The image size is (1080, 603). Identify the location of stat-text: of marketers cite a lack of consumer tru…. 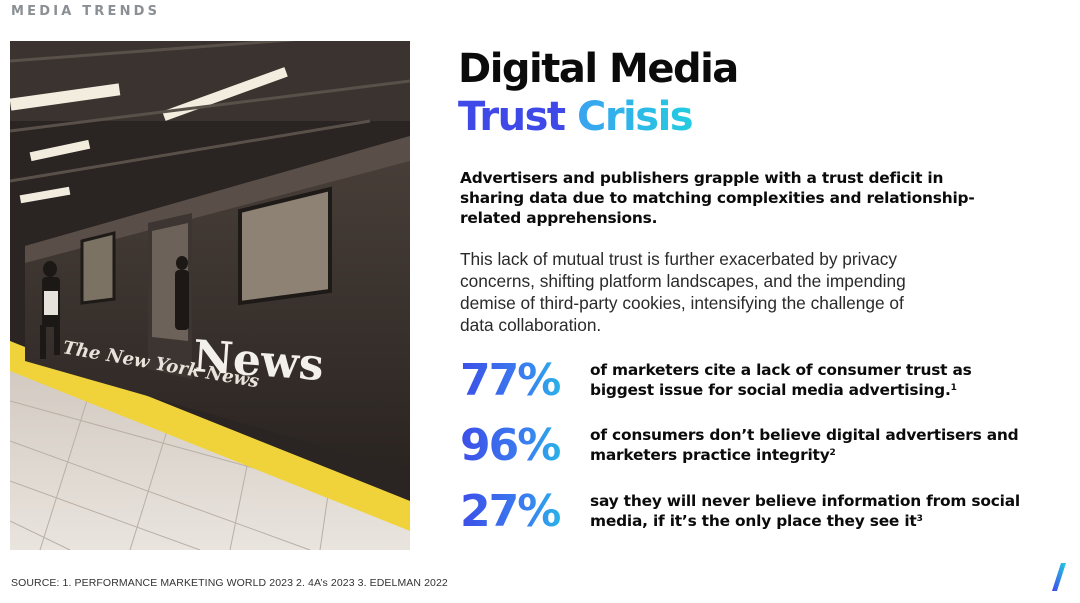
(781, 380).